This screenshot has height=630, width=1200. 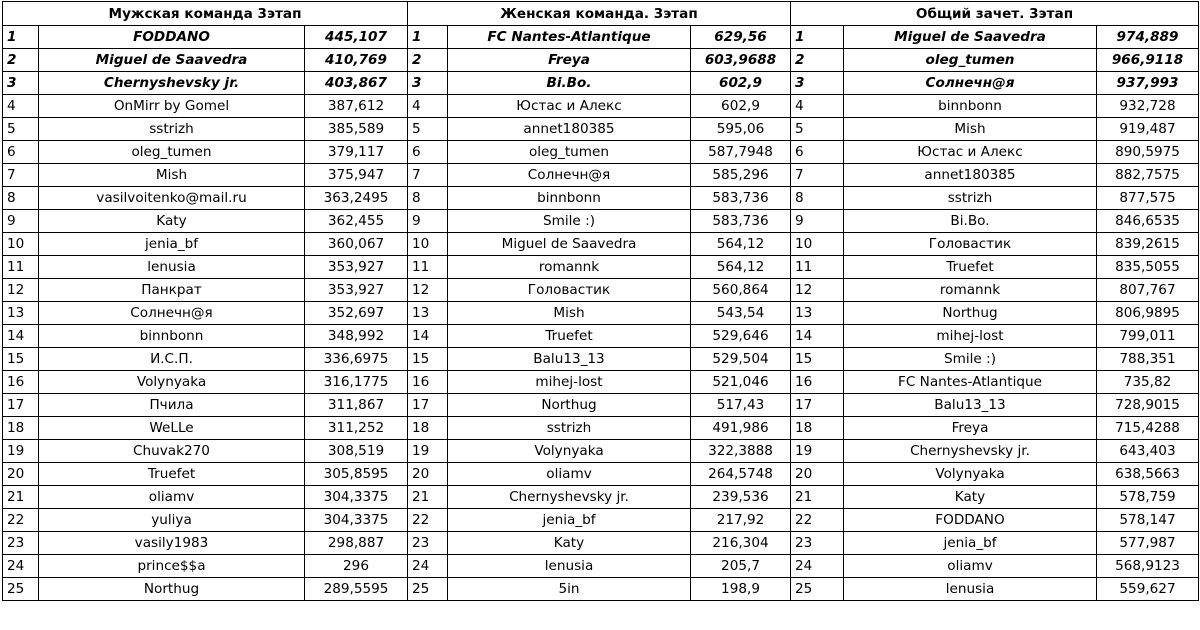 What do you see at coordinates (970, 290) in the screenshot?
I see `name-cell: romannk` at bounding box center [970, 290].